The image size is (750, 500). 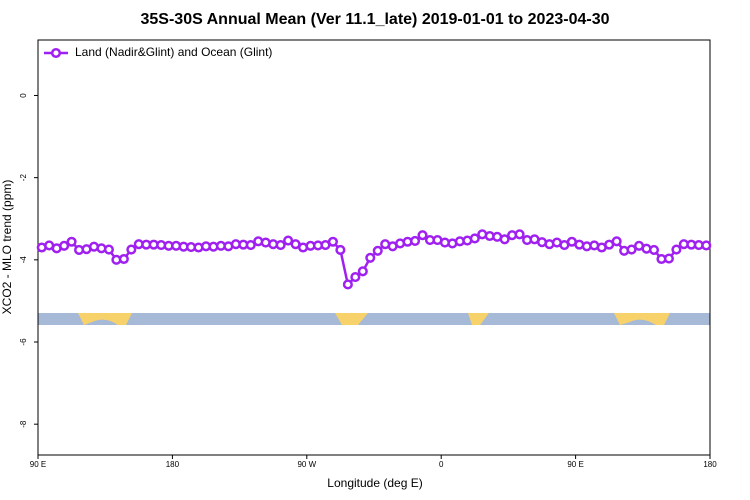 I want to click on land-mask, so click(x=374, y=319).